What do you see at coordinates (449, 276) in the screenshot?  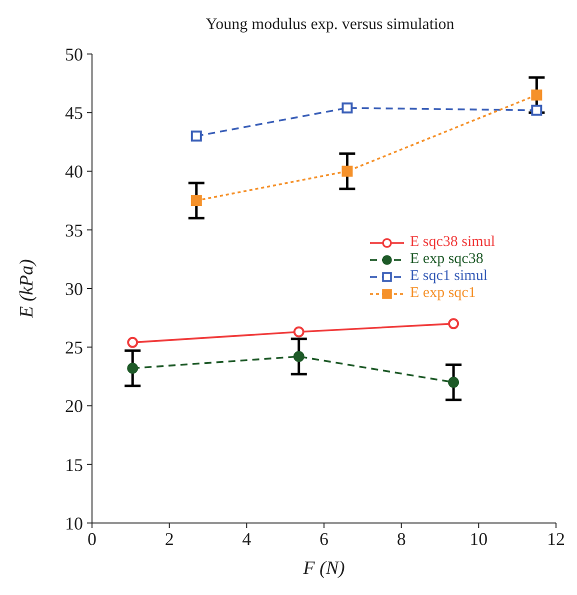 I see `legend-label: E sqc1 simul` at bounding box center [449, 276].